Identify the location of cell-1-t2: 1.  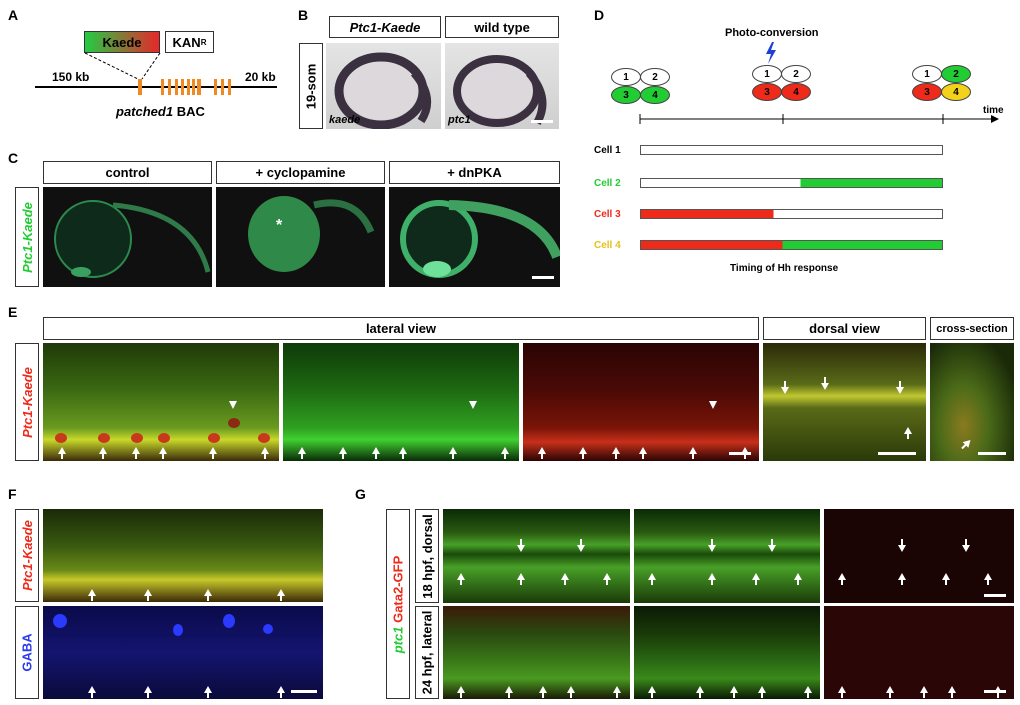
(927, 74).